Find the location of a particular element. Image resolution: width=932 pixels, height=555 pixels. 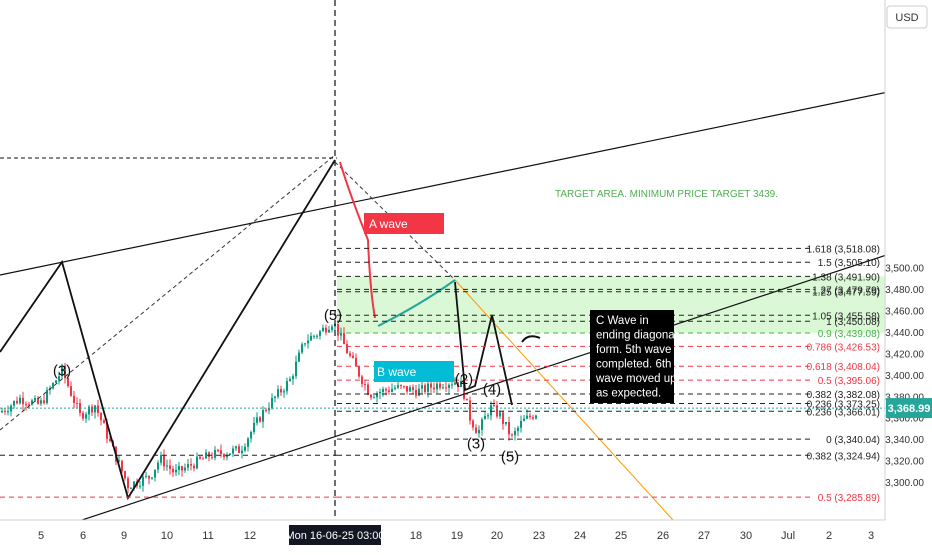

currency-button is located at coordinates (907, 17).